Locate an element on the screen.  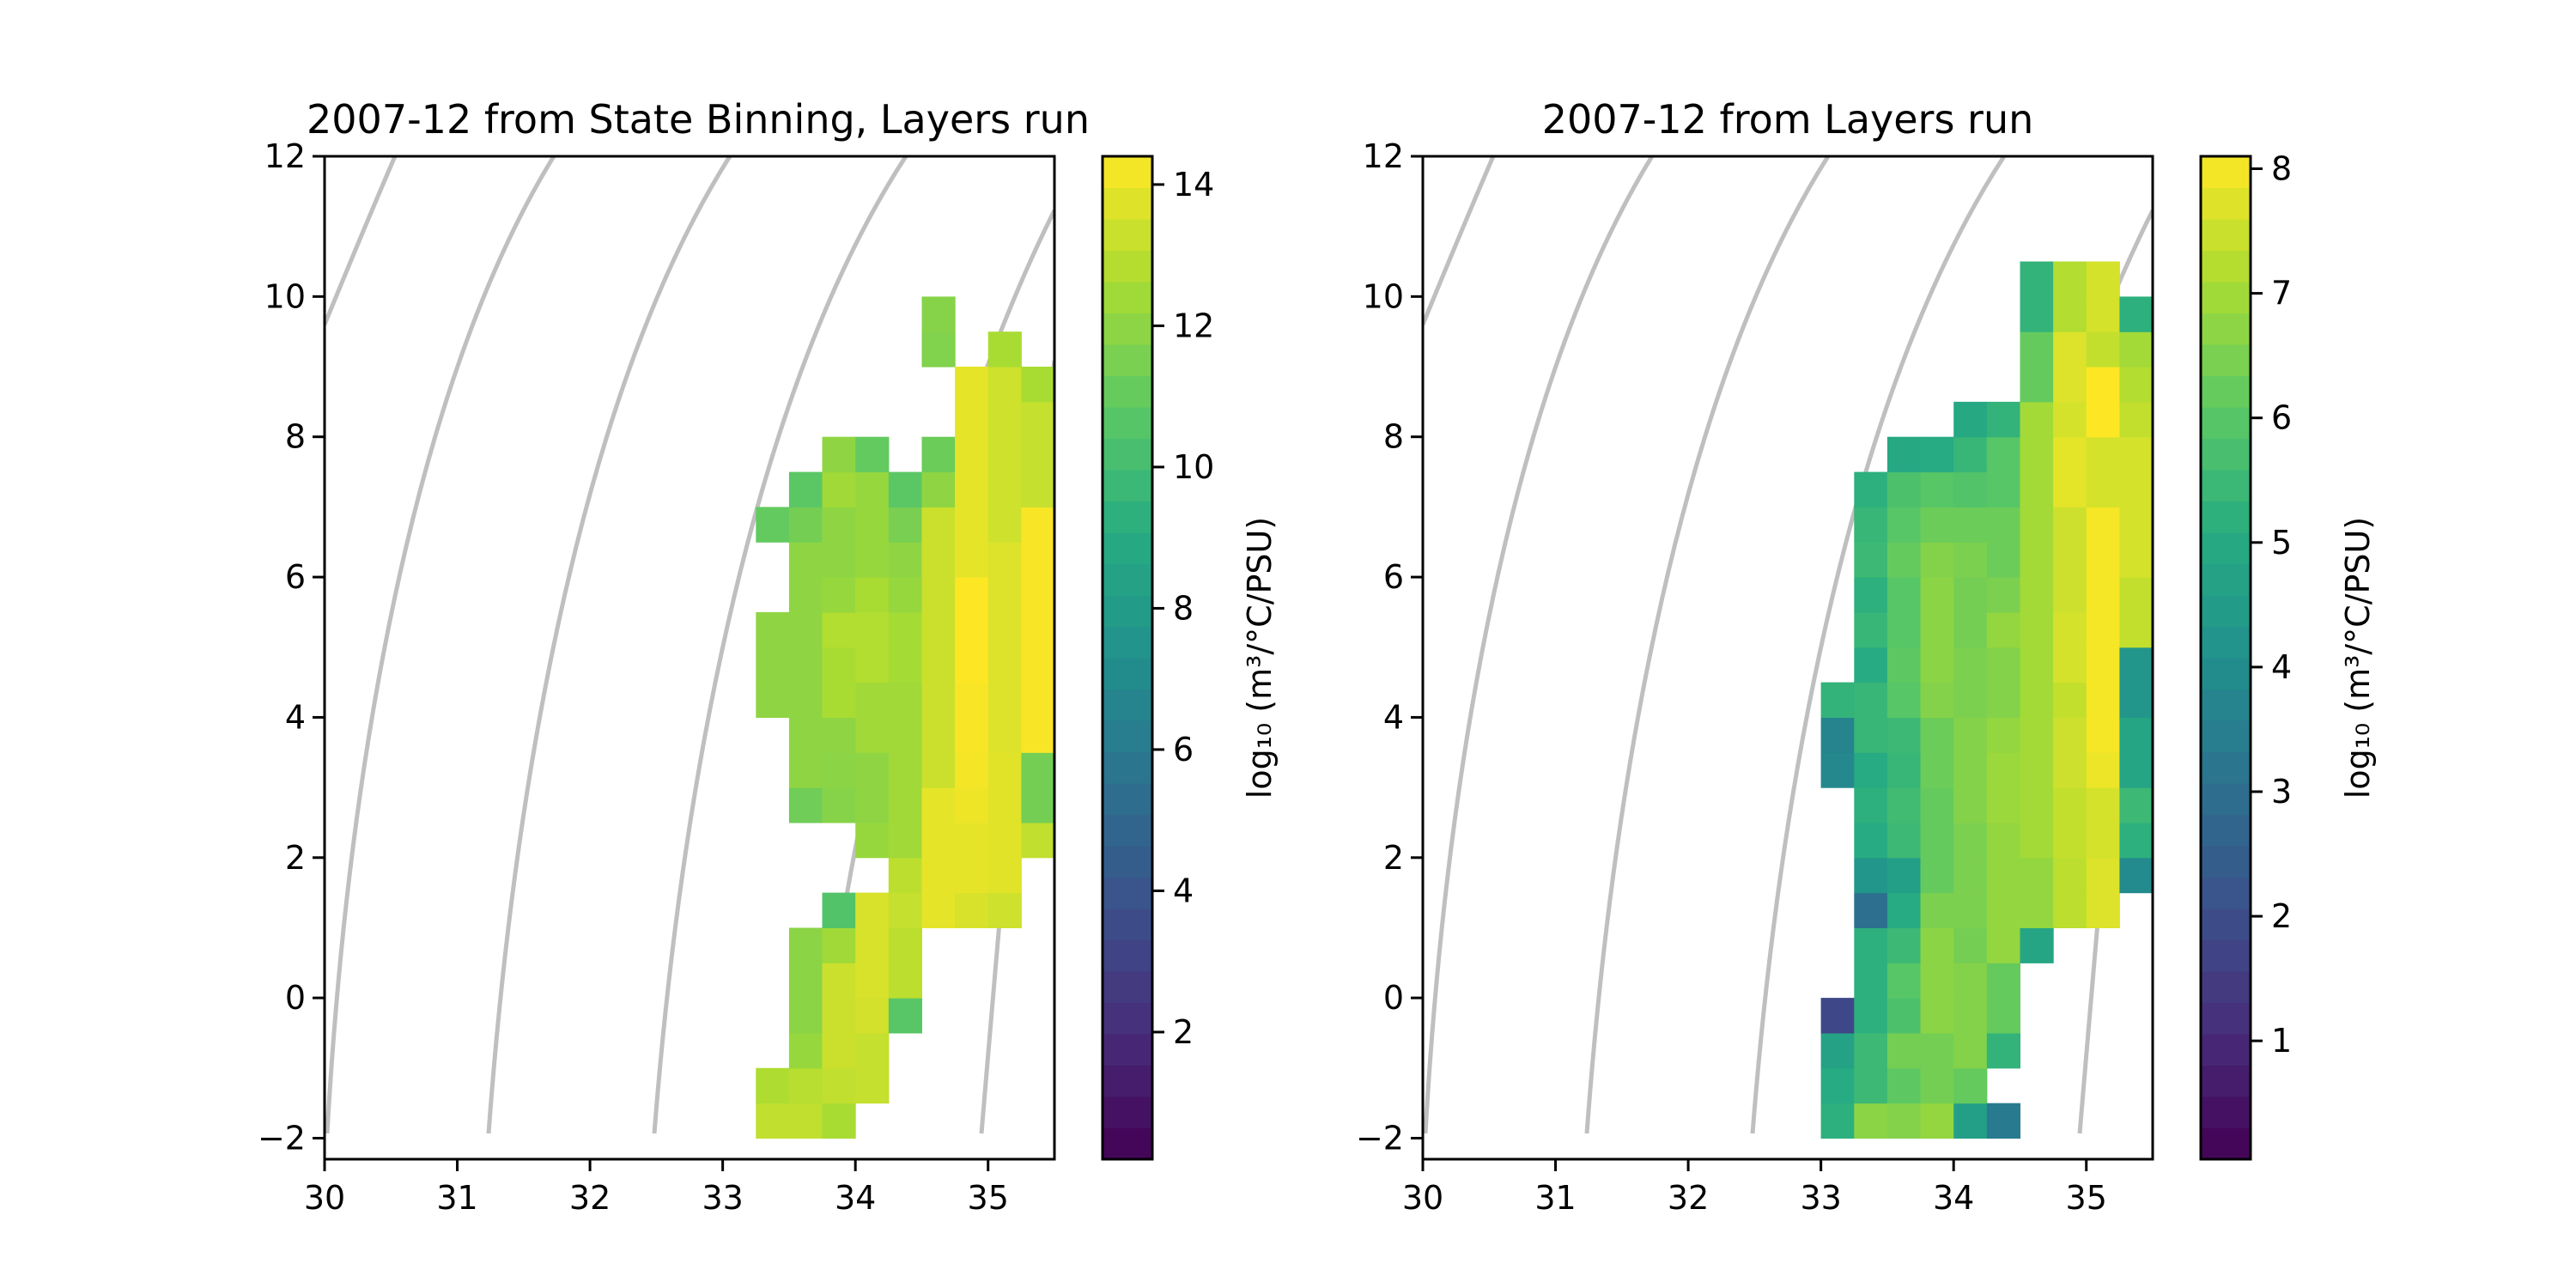
colorbar-tick-label: 1 is located at coordinates (2281, 1041).